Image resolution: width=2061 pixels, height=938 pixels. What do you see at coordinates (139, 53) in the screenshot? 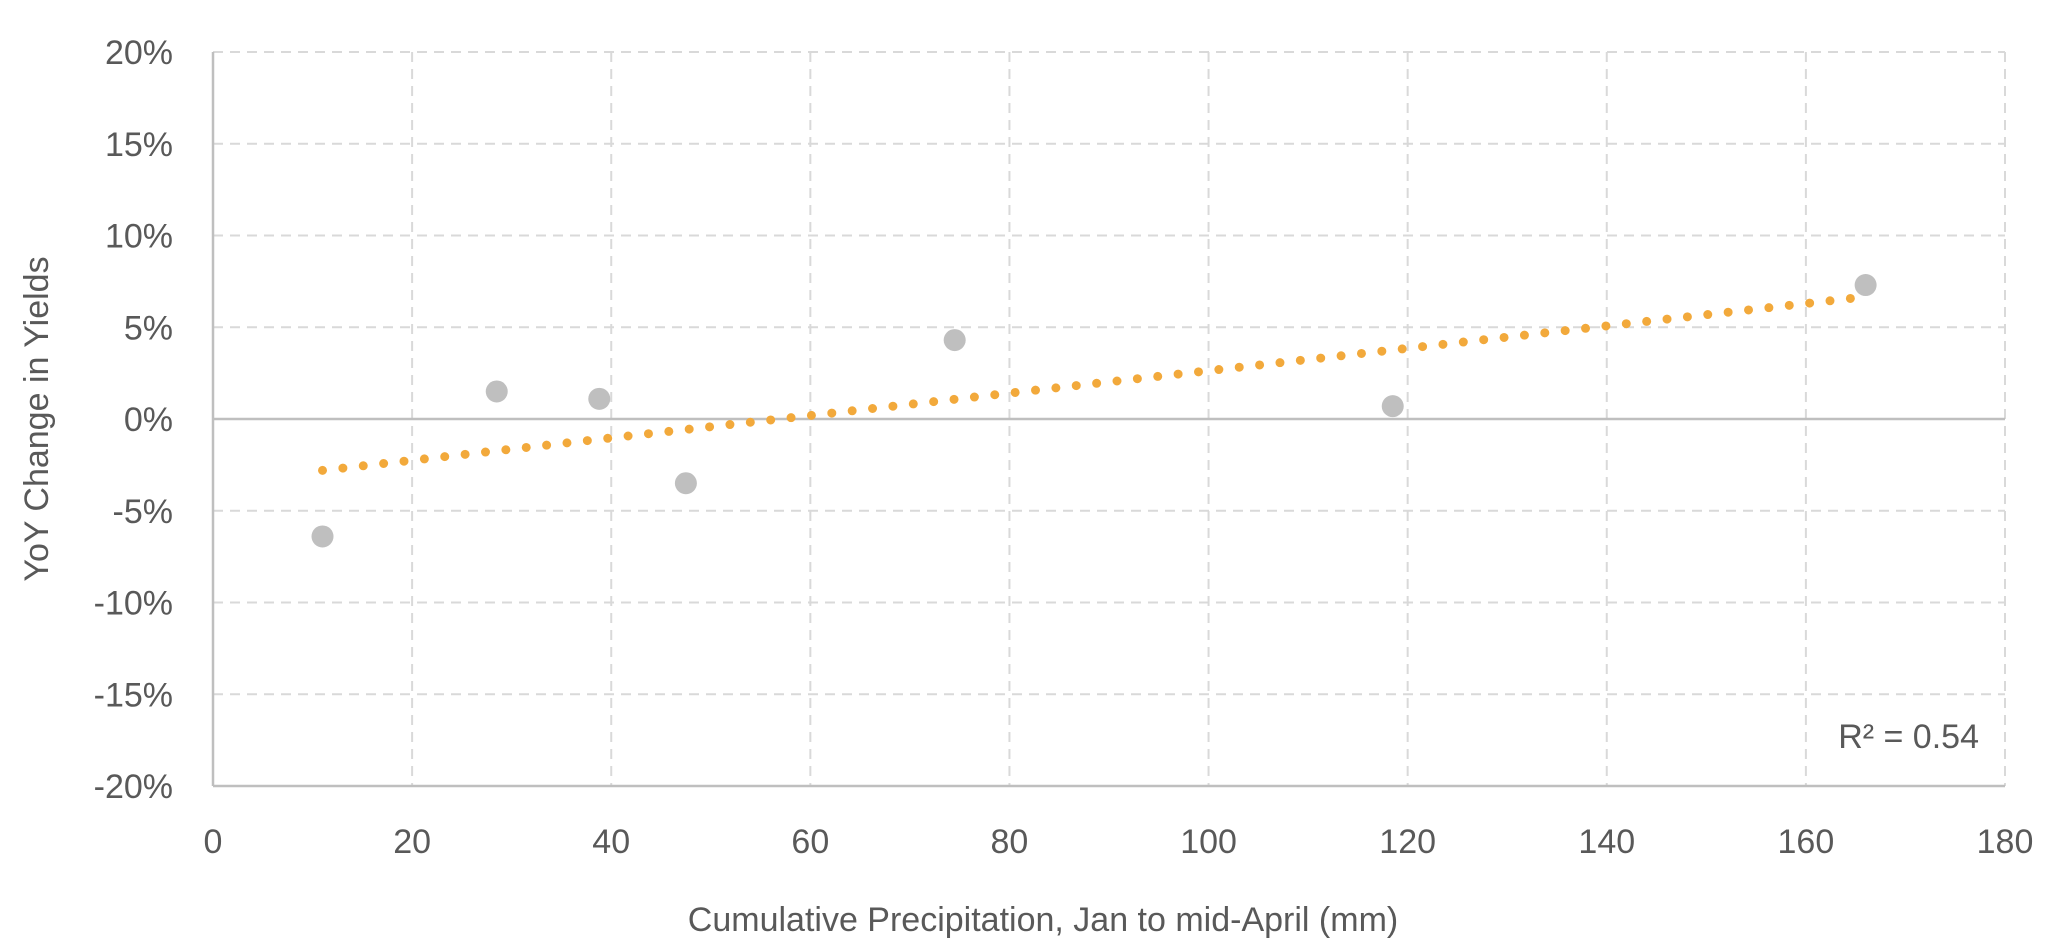
I see `y-tick-label: 20%` at bounding box center [139, 53].